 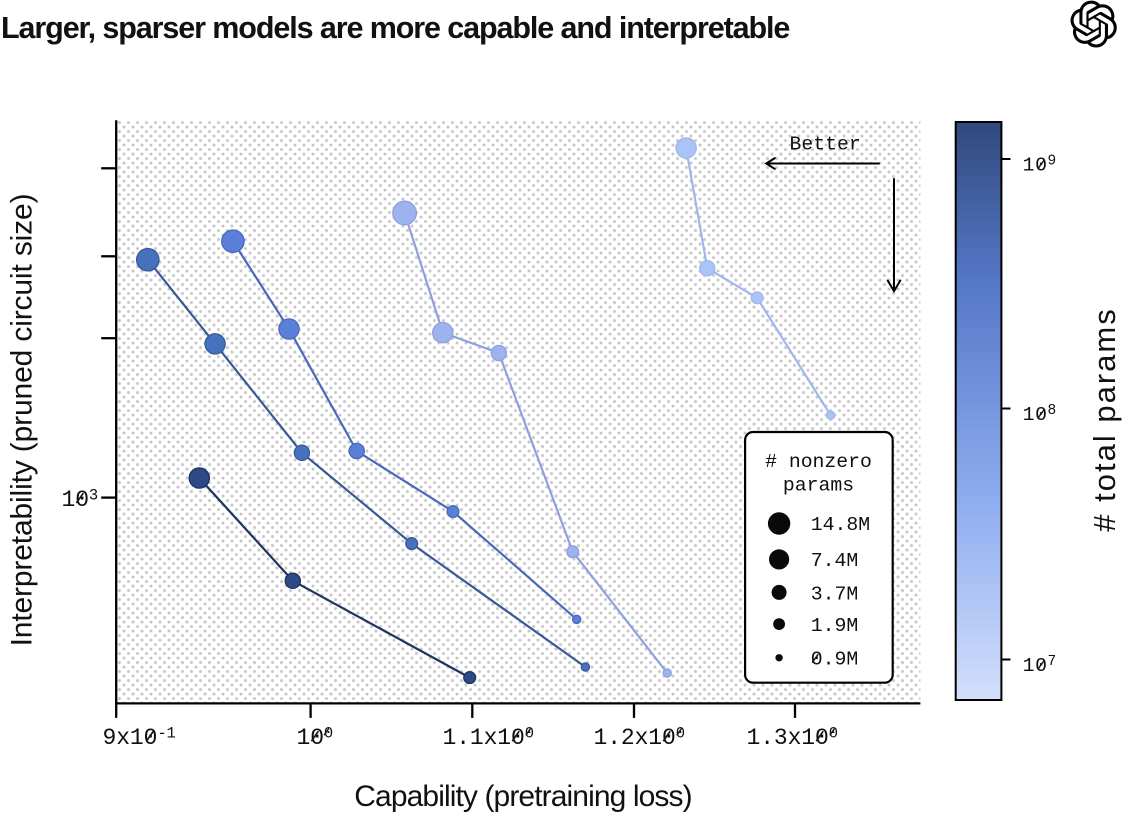 What do you see at coordinates (834, 594) in the screenshot?
I see `svg-text: 3.7M` at bounding box center [834, 594].